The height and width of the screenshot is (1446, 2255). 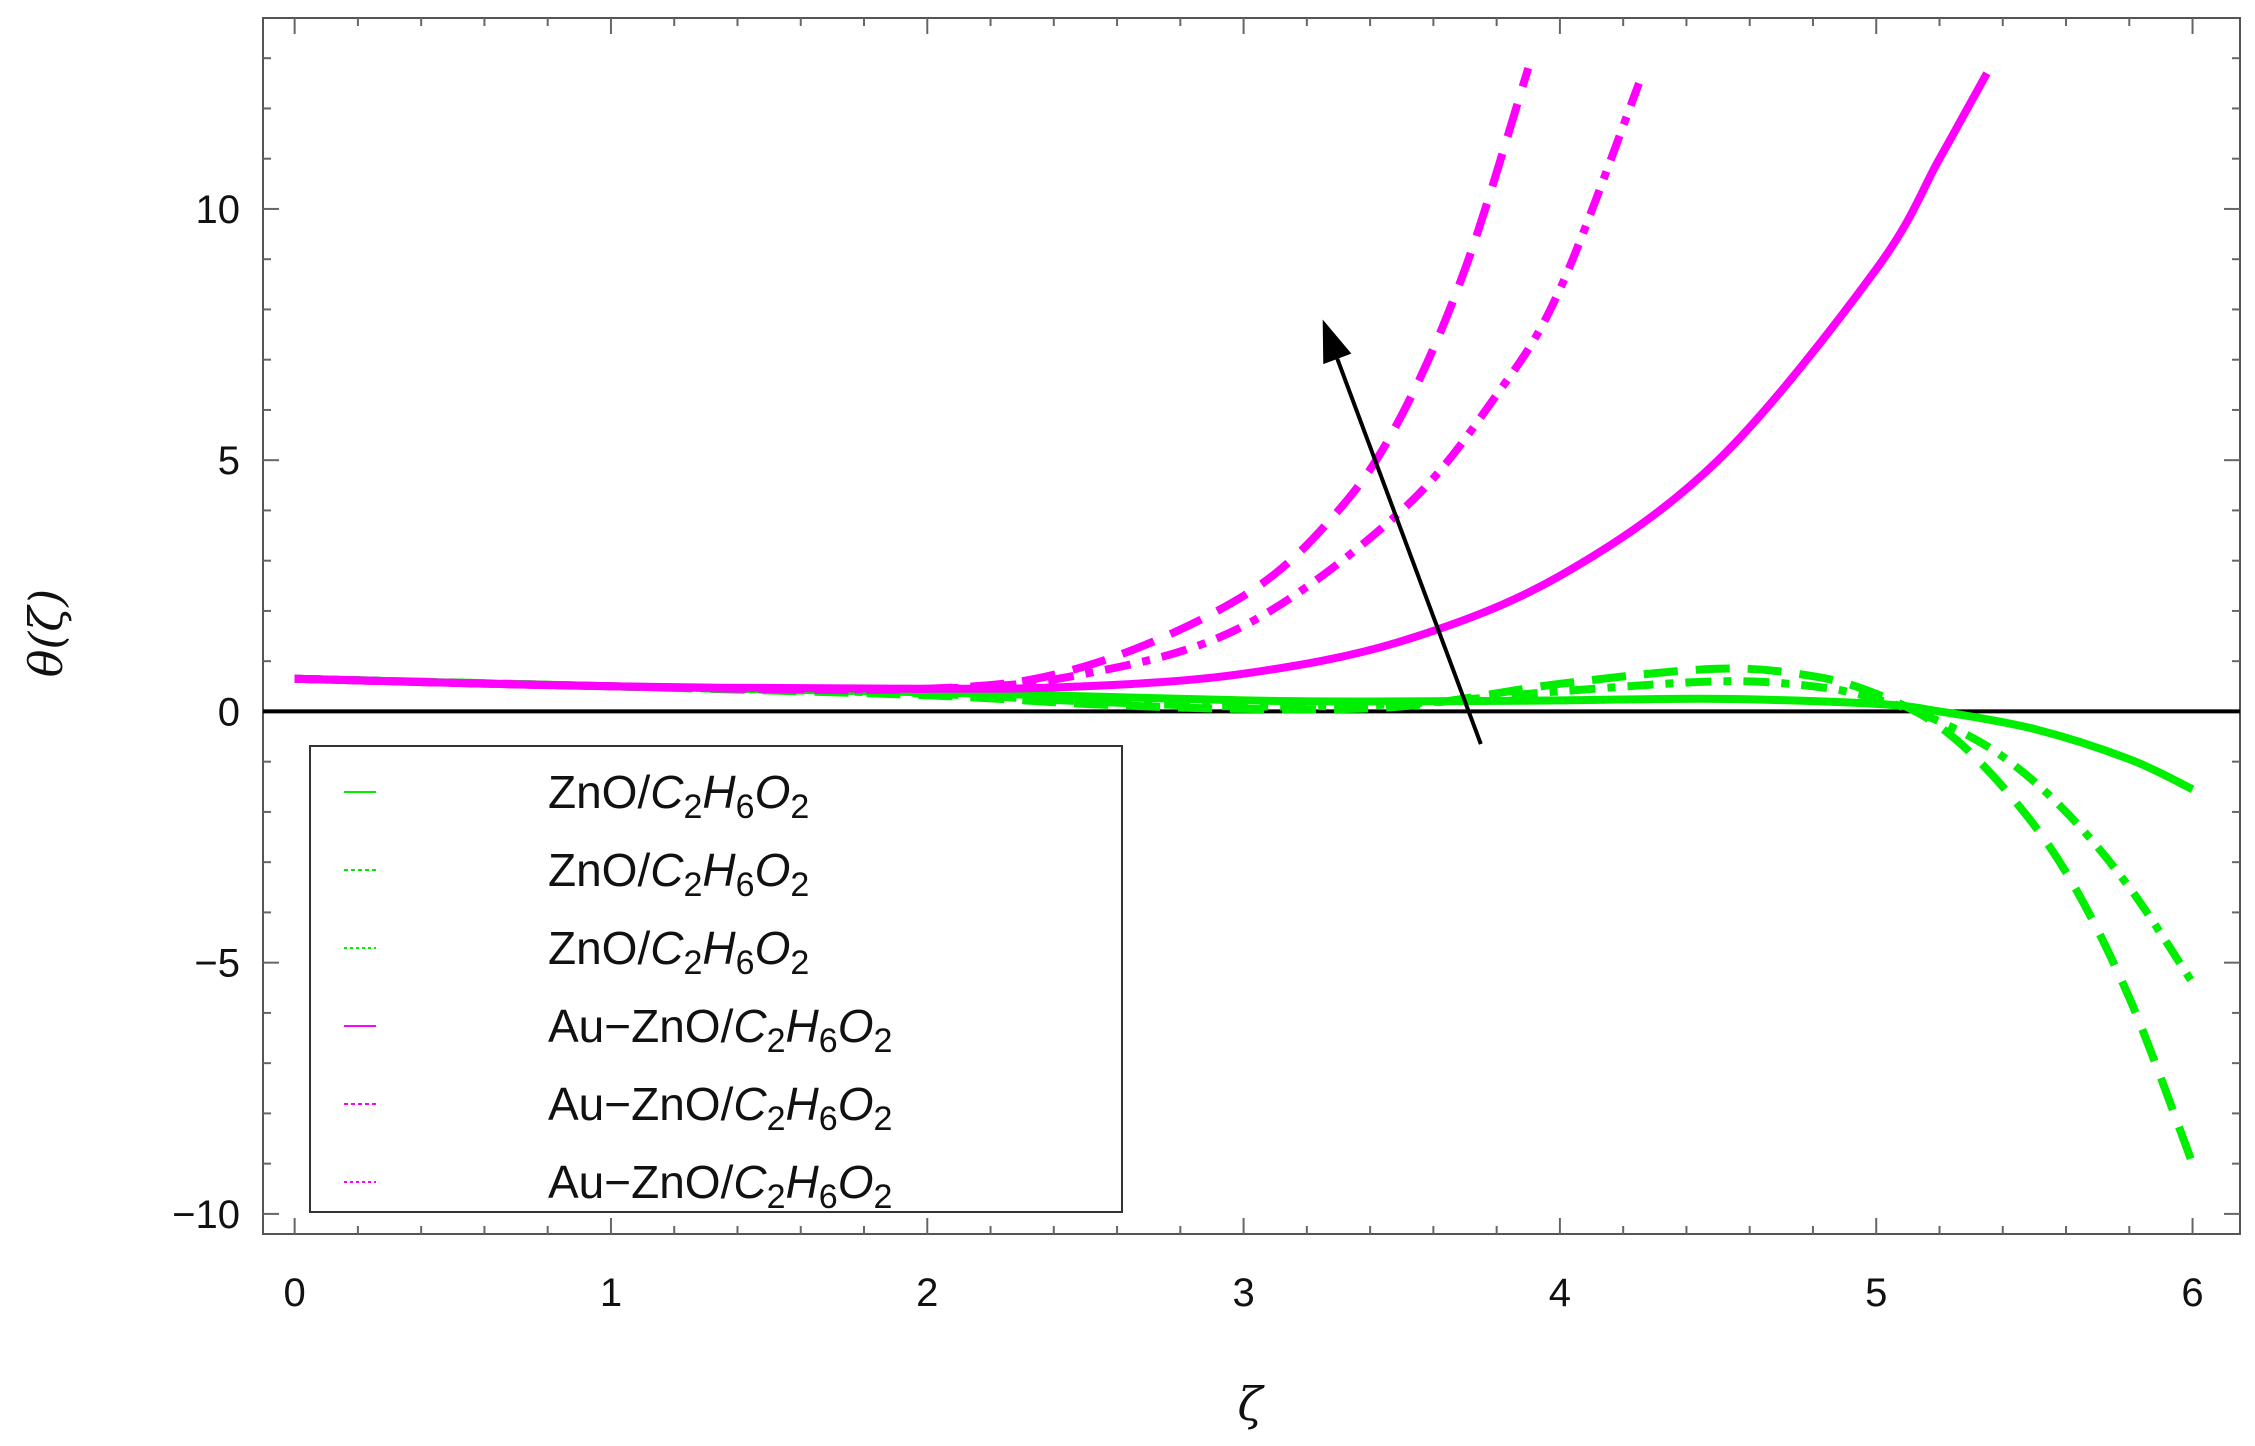 What do you see at coordinates (218, 210) in the screenshot?
I see `y-tick-label: 10` at bounding box center [218, 210].